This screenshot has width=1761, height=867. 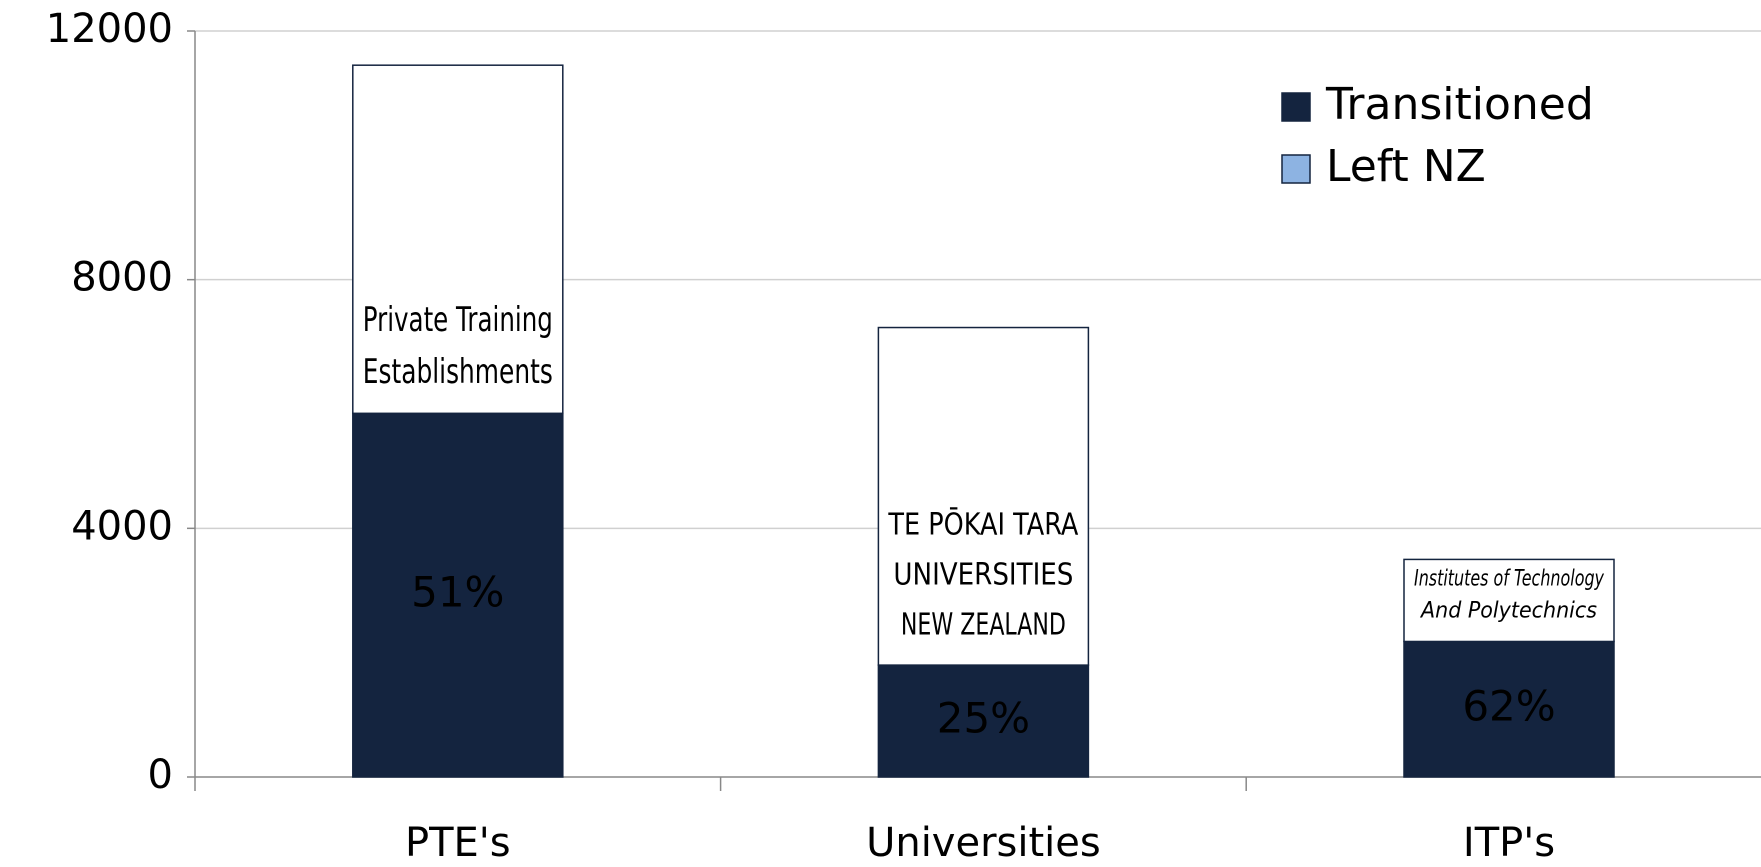 What do you see at coordinates (458, 843) in the screenshot?
I see `x-tick-label: PTE's` at bounding box center [458, 843].